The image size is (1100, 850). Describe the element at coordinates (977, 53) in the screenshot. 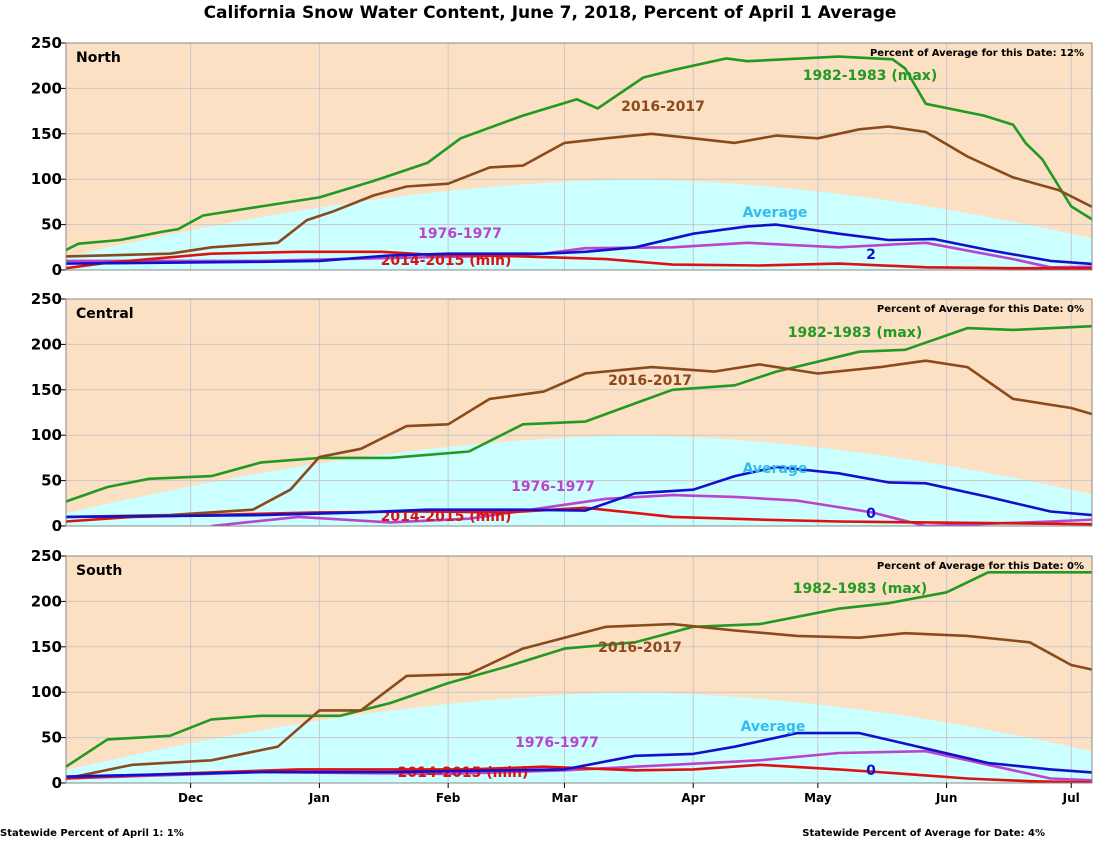

I see `panel-percent-note: Percent of Average for this Date: 12%` at that location.